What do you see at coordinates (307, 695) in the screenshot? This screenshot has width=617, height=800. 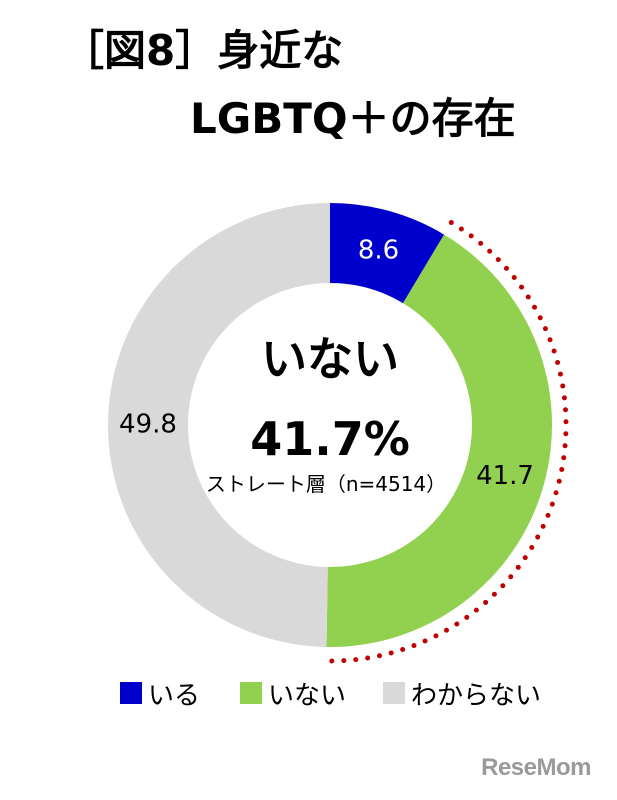 I see `legend-label: いない` at bounding box center [307, 695].